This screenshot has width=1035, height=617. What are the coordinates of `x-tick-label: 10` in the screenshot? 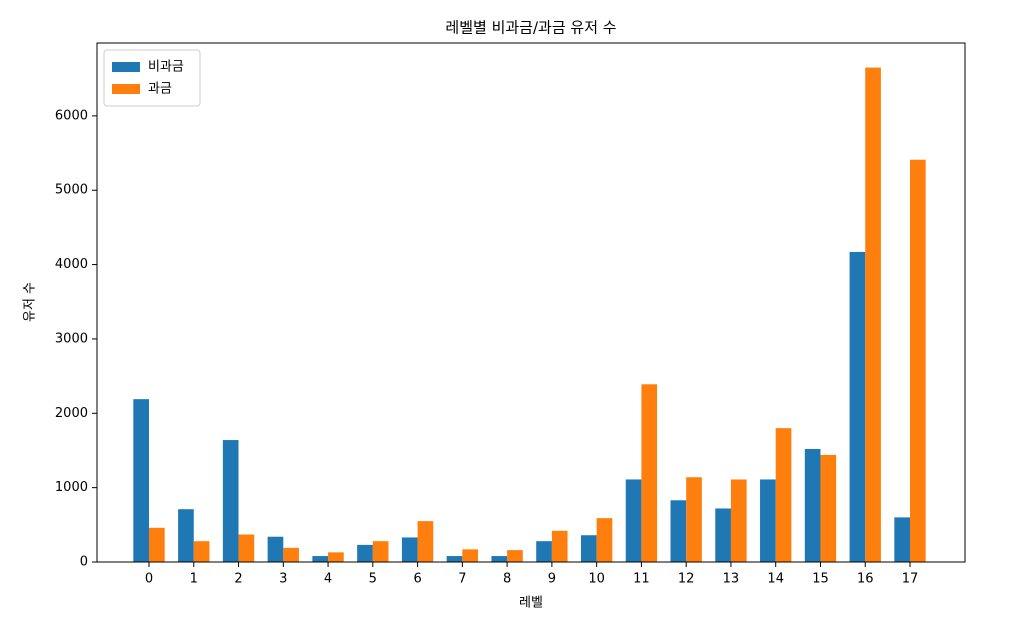 It's located at (596, 579).